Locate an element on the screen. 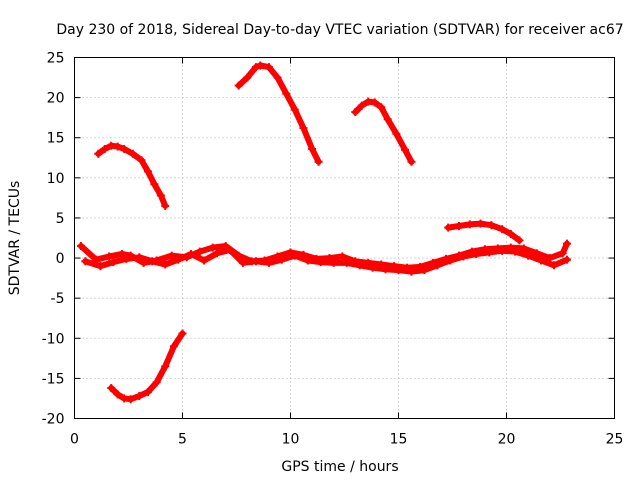 The image size is (640, 480). y-tick-label: -5 is located at coordinates (58, 299).